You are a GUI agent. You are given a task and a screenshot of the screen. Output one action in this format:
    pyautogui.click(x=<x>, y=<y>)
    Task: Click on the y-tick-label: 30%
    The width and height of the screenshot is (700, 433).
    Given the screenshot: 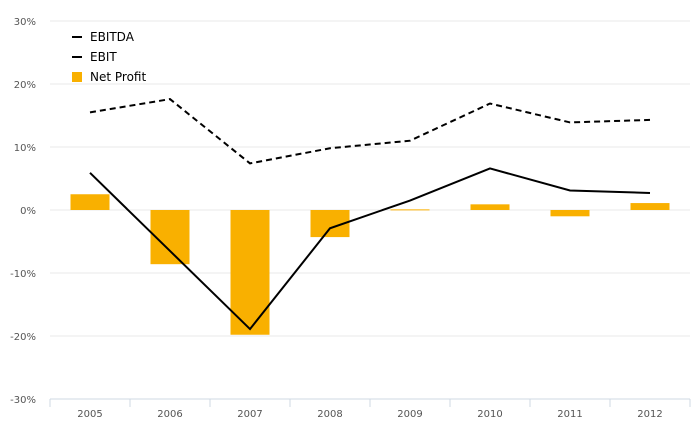 What is the action you would take?
    pyautogui.click(x=25, y=22)
    